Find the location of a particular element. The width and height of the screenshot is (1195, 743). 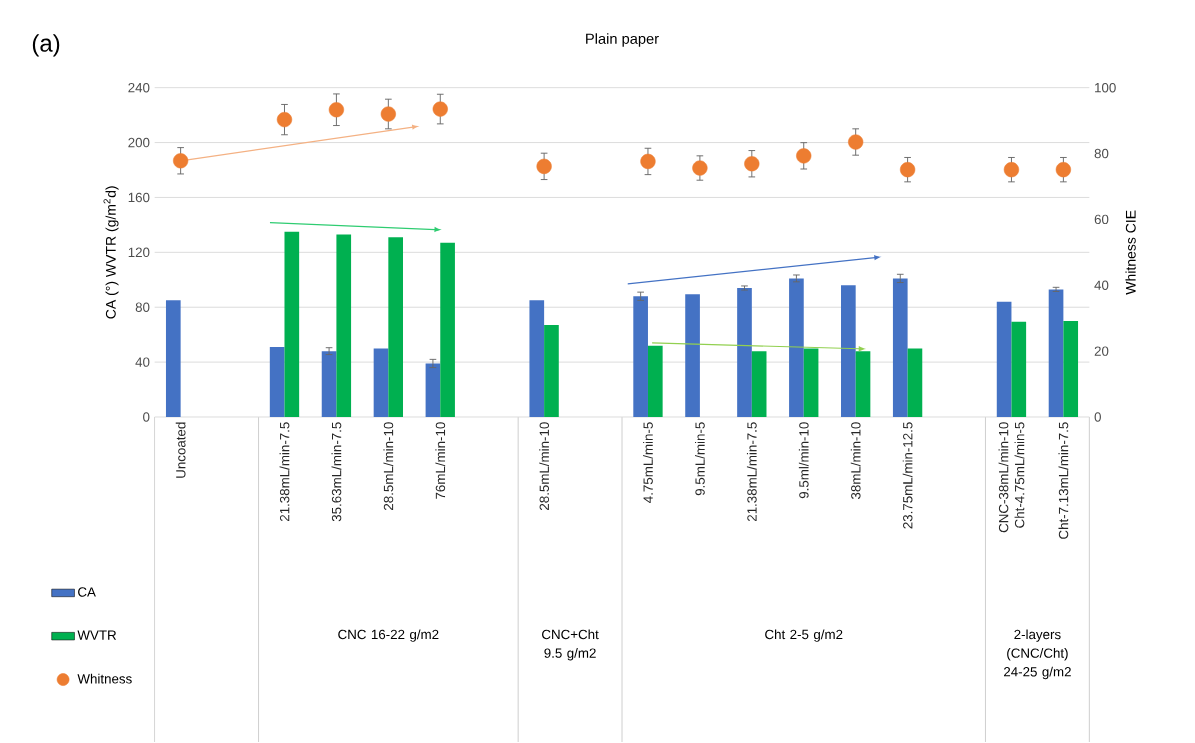

x-tick-label: CNC-38mL/min-10 Cht-4.75mL/min-5 is located at coordinates (1011, 477).